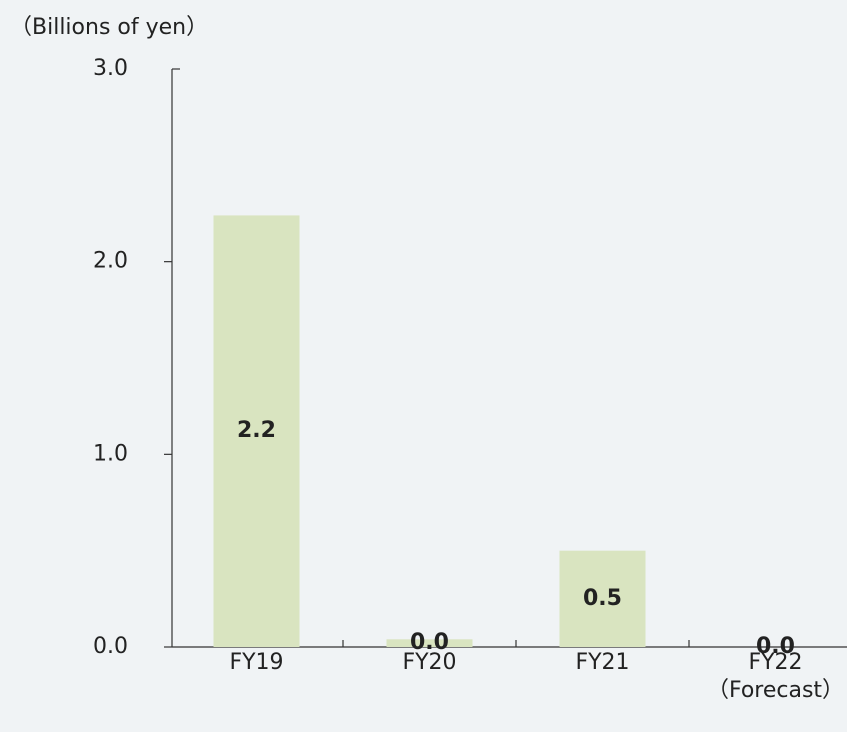 This screenshot has height=732, width=847. Describe the element at coordinates (775, 676) in the screenshot. I see `x-tick-label: FY22 （Forecast）` at that location.